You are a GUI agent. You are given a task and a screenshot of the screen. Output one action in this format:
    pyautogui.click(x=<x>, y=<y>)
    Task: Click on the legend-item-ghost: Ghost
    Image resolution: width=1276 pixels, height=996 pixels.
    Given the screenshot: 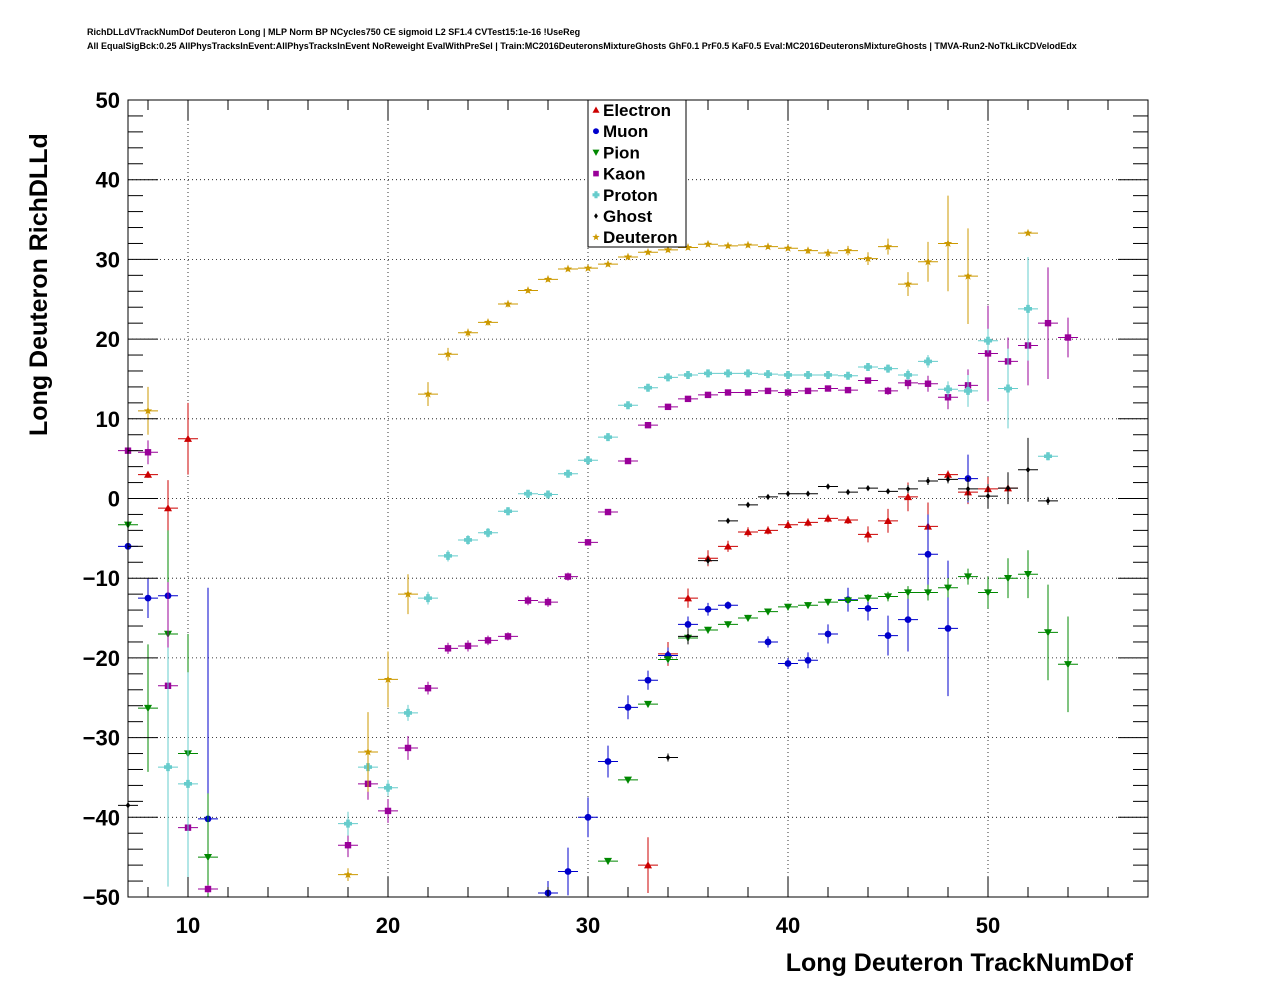 What is the action you would take?
    pyautogui.click(x=623, y=216)
    